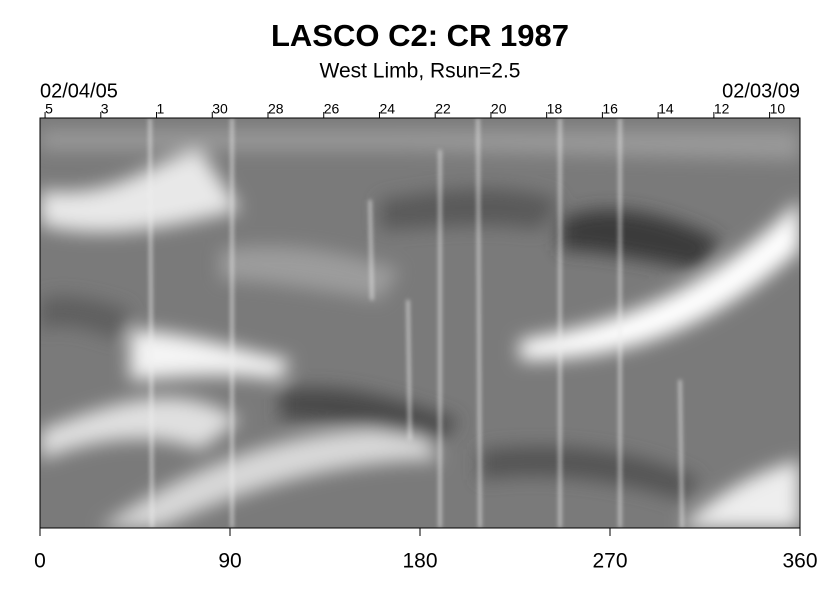 This screenshot has width=820, height=605. I want to click on x-tick-label: 270, so click(609, 561).